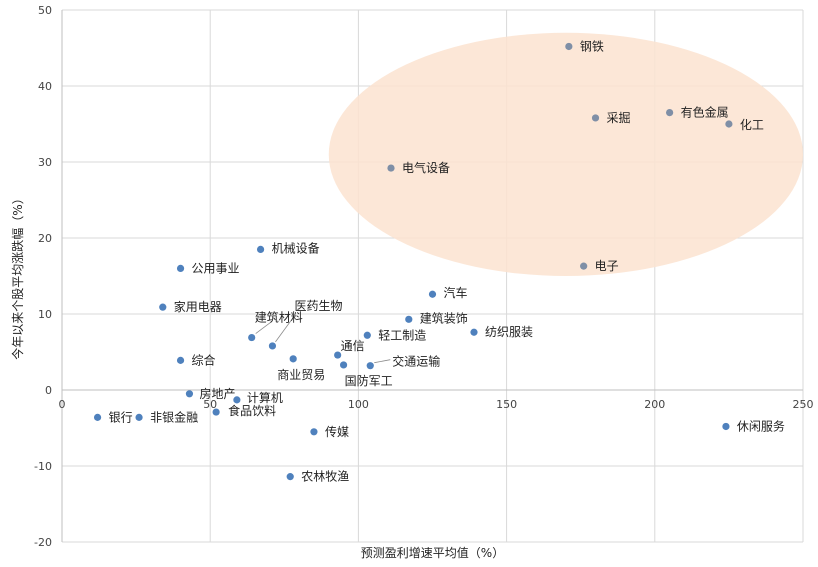 The height and width of the screenshot is (567, 818). What do you see at coordinates (337, 431) in the screenshot?
I see `point-label: 传媒` at bounding box center [337, 431].